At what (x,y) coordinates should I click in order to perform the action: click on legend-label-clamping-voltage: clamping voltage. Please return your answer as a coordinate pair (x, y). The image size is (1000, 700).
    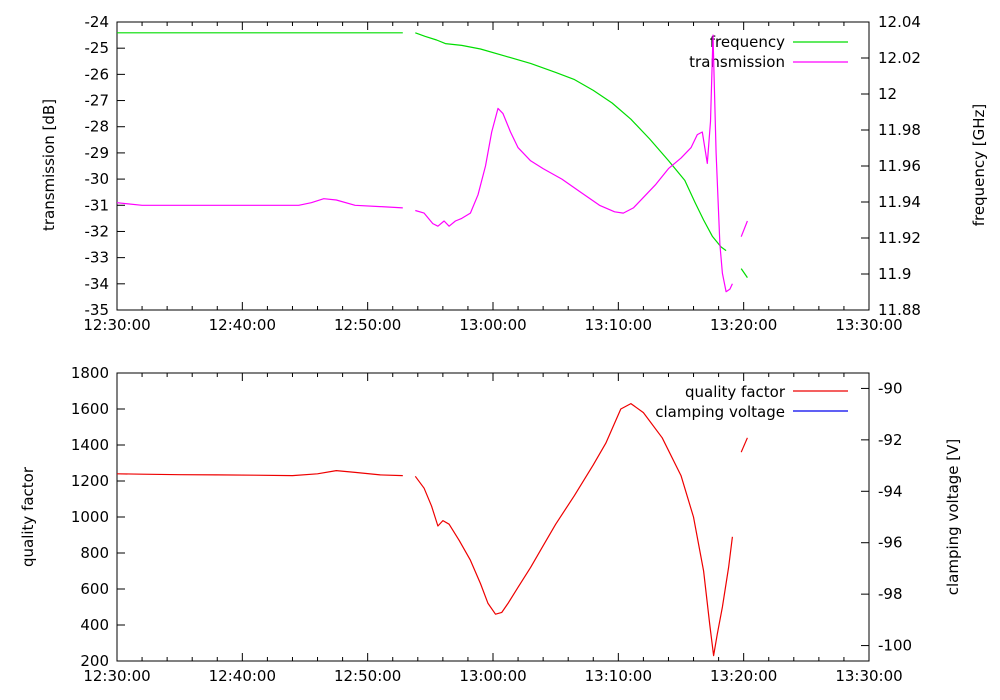
    Looking at the image, I should click on (720, 412).